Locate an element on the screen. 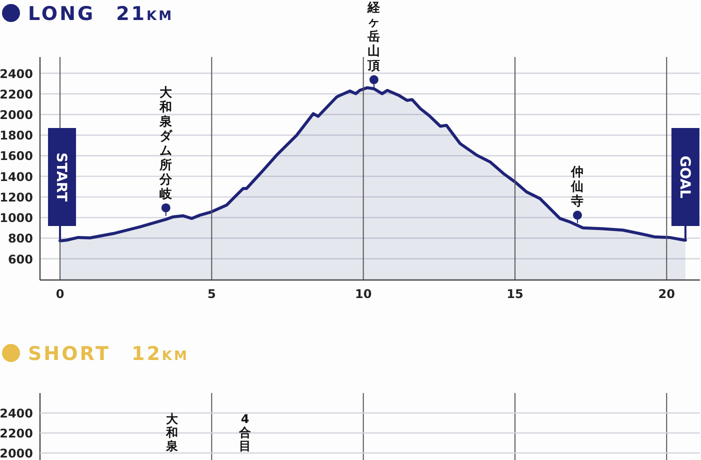 This screenshot has width=701, height=460. x-tick-label: 5 is located at coordinates (211, 294).